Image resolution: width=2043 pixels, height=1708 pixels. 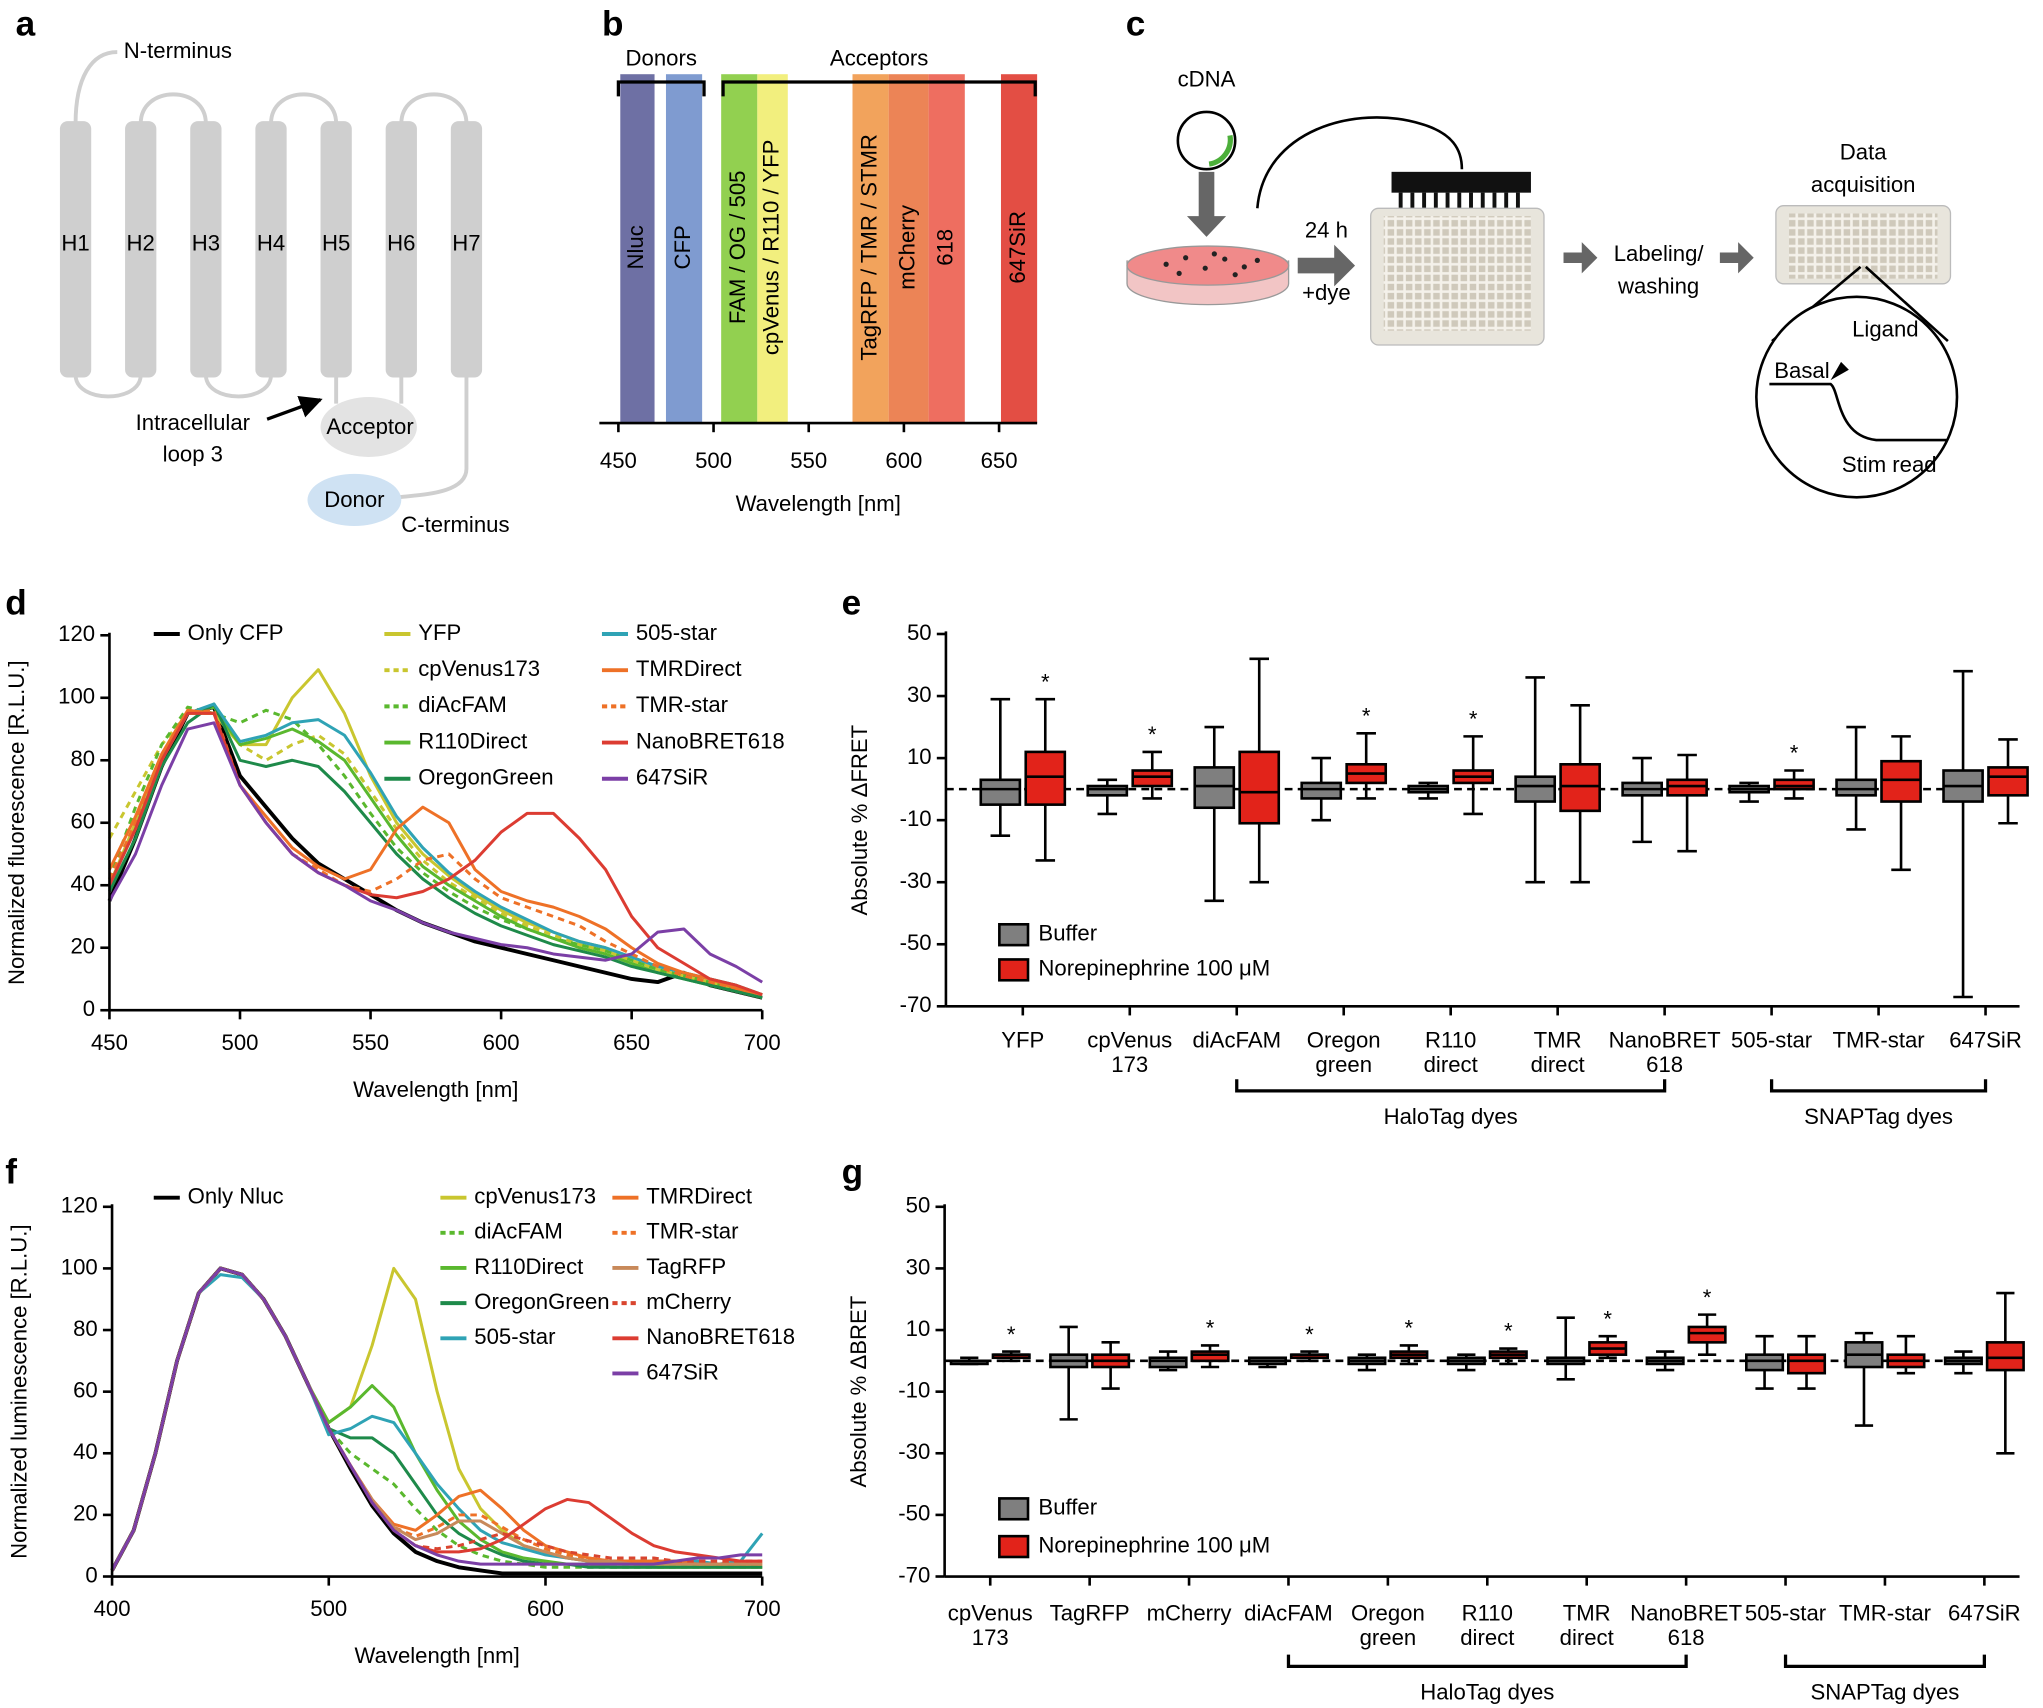 I want to click on band-label: 647SiR, so click(x=1017, y=247).